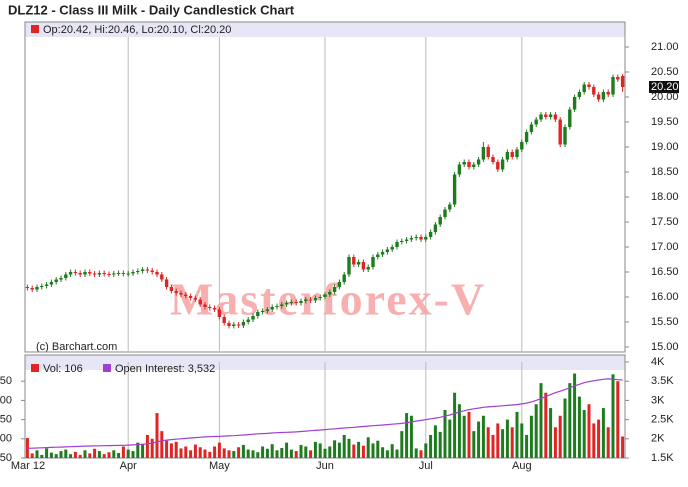 This screenshot has height=487, width=688. What do you see at coordinates (665, 147) in the screenshot?
I see `y-tick-label: 19.00` at bounding box center [665, 147].